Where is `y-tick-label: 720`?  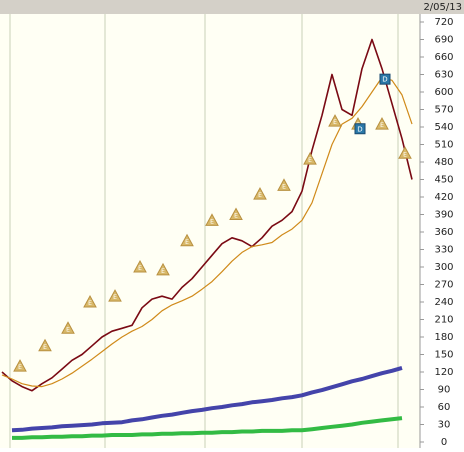 y-tick-label: 720 is located at coordinates (443, 22).